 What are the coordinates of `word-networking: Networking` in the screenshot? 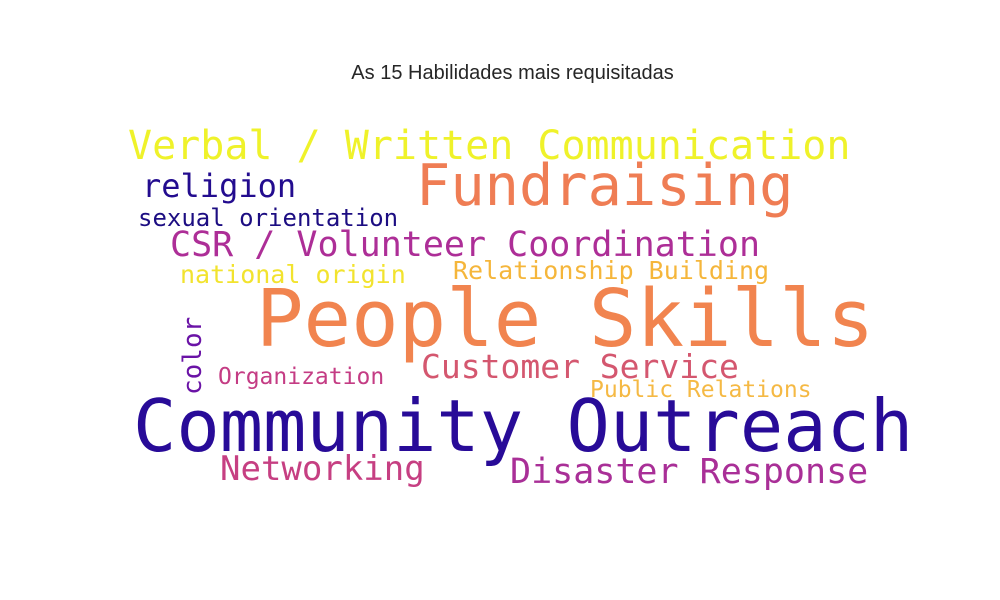 It's located at (322, 469).